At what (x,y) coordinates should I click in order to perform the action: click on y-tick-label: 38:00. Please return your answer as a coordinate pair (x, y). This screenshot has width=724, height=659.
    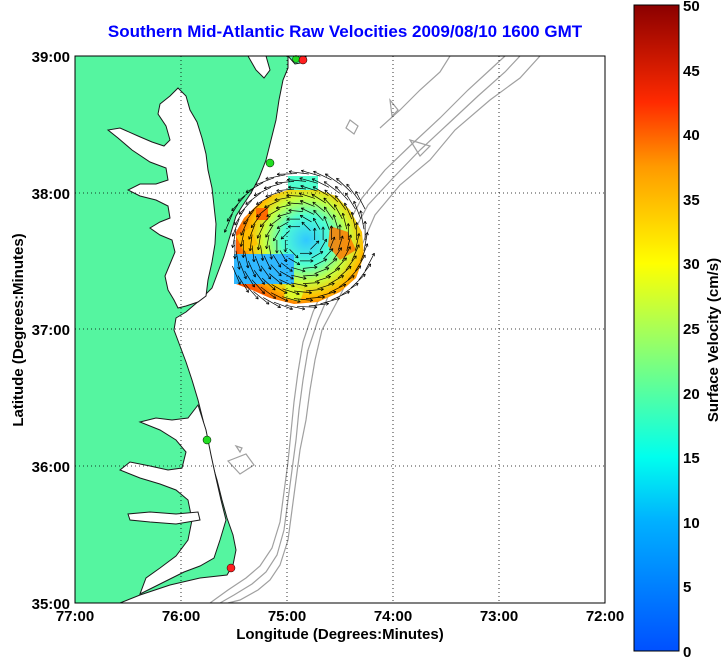
    Looking at the image, I should click on (51, 194).